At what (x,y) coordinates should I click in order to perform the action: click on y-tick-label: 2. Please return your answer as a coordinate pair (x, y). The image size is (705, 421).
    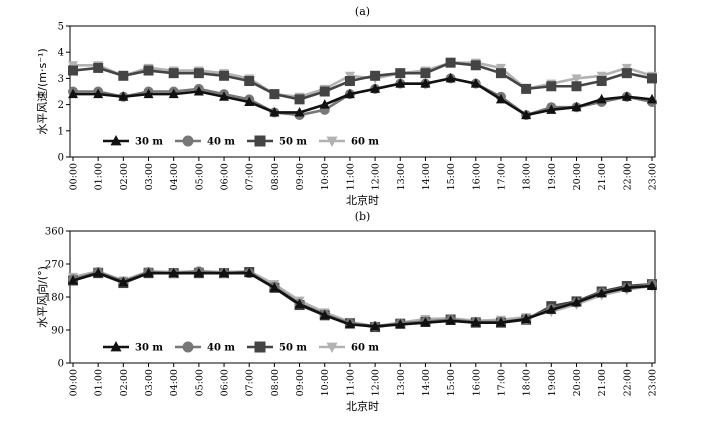
    Looking at the image, I should click on (61, 105).